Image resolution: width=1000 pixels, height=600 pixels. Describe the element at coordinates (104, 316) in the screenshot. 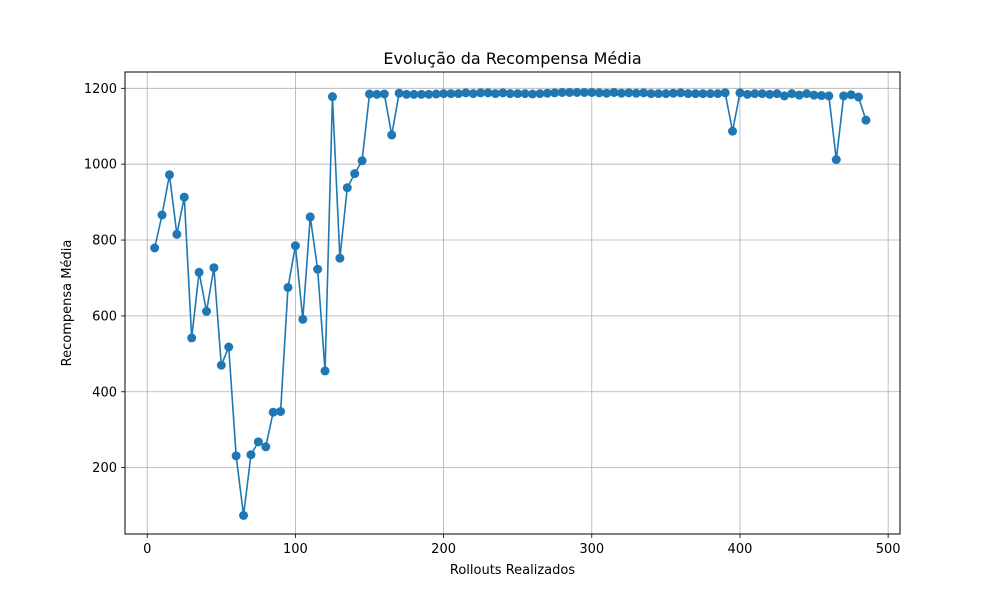

I see `y-tick-label: 600` at that location.